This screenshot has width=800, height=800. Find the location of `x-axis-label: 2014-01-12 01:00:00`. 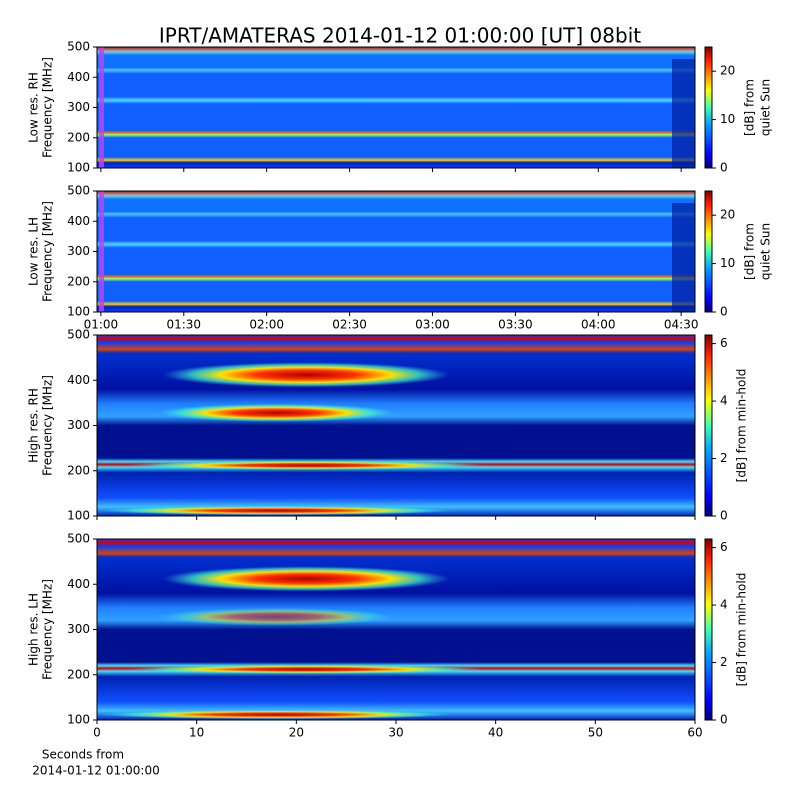

x-axis-label: 2014-01-12 01:00:00 is located at coordinates (95, 771).